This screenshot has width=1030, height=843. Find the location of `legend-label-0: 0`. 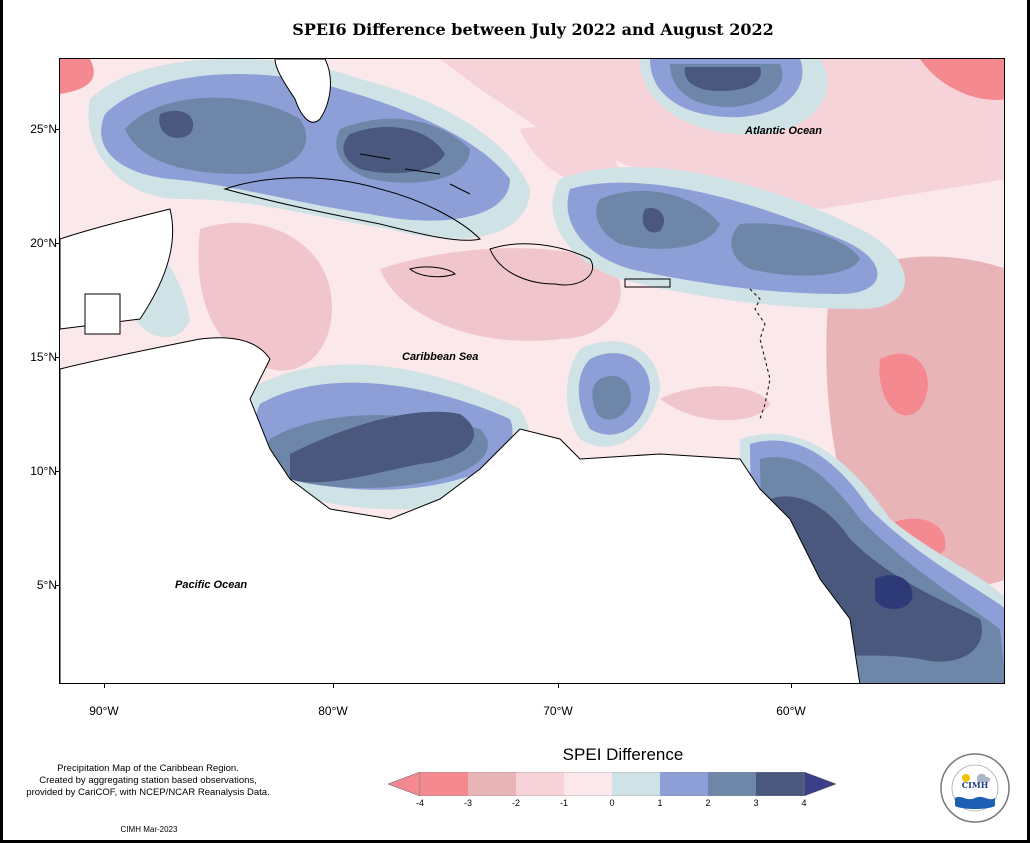

legend-label-0: 0 is located at coordinates (612, 803).